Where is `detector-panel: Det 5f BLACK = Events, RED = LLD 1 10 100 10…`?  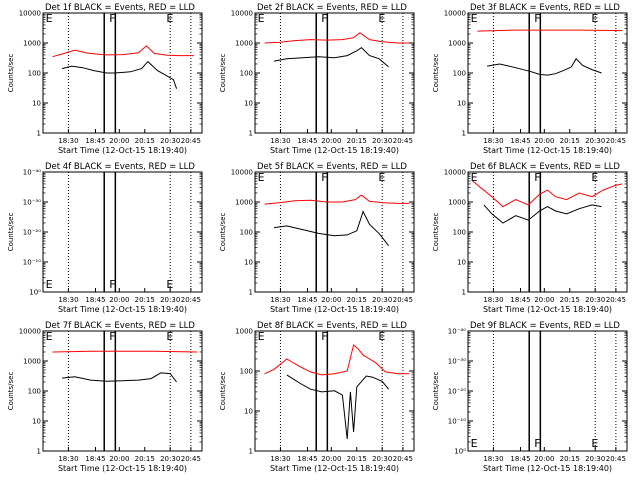 detector-panel: Det 5f BLACK = Events, RED = LLD 1 10 100 10… is located at coordinates (317, 238).